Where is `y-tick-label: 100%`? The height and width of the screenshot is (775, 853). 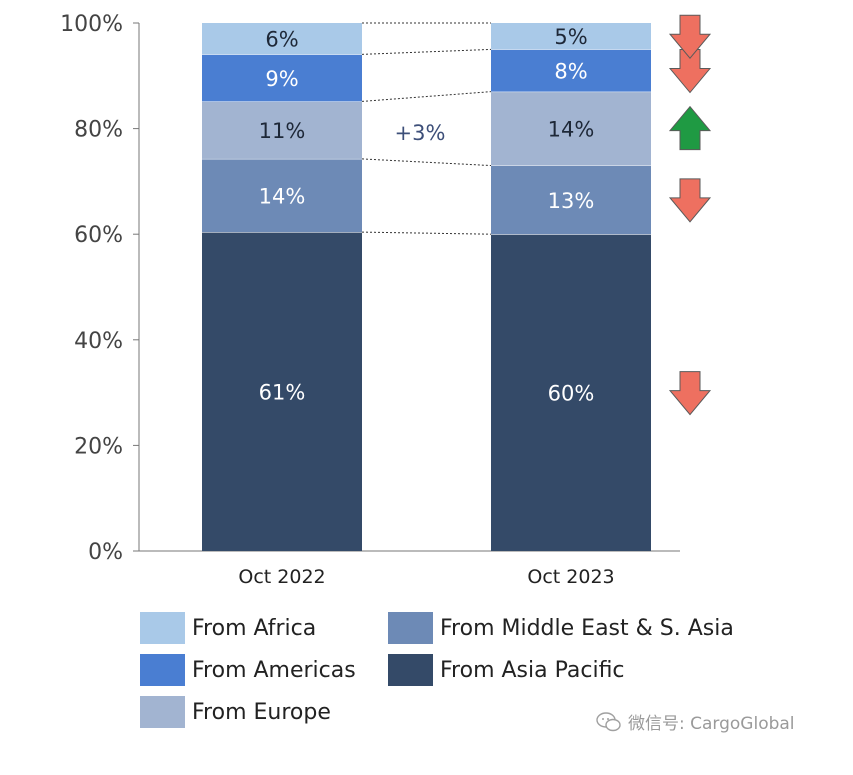 y-tick-label: 100% is located at coordinates (91, 24).